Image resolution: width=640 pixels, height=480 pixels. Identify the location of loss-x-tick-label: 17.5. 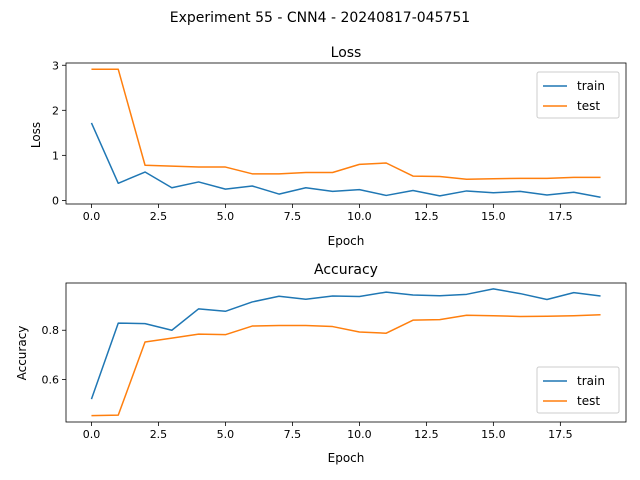
(560, 216).